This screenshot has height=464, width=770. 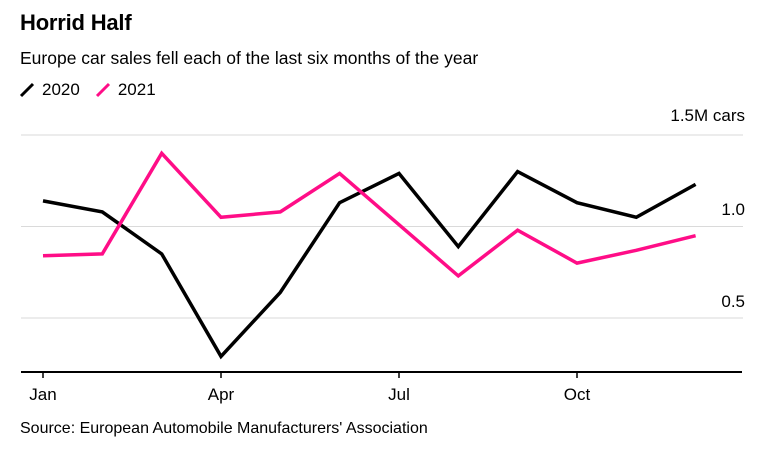 I want to click on legend-item-2020: 2020, so click(x=49, y=90).